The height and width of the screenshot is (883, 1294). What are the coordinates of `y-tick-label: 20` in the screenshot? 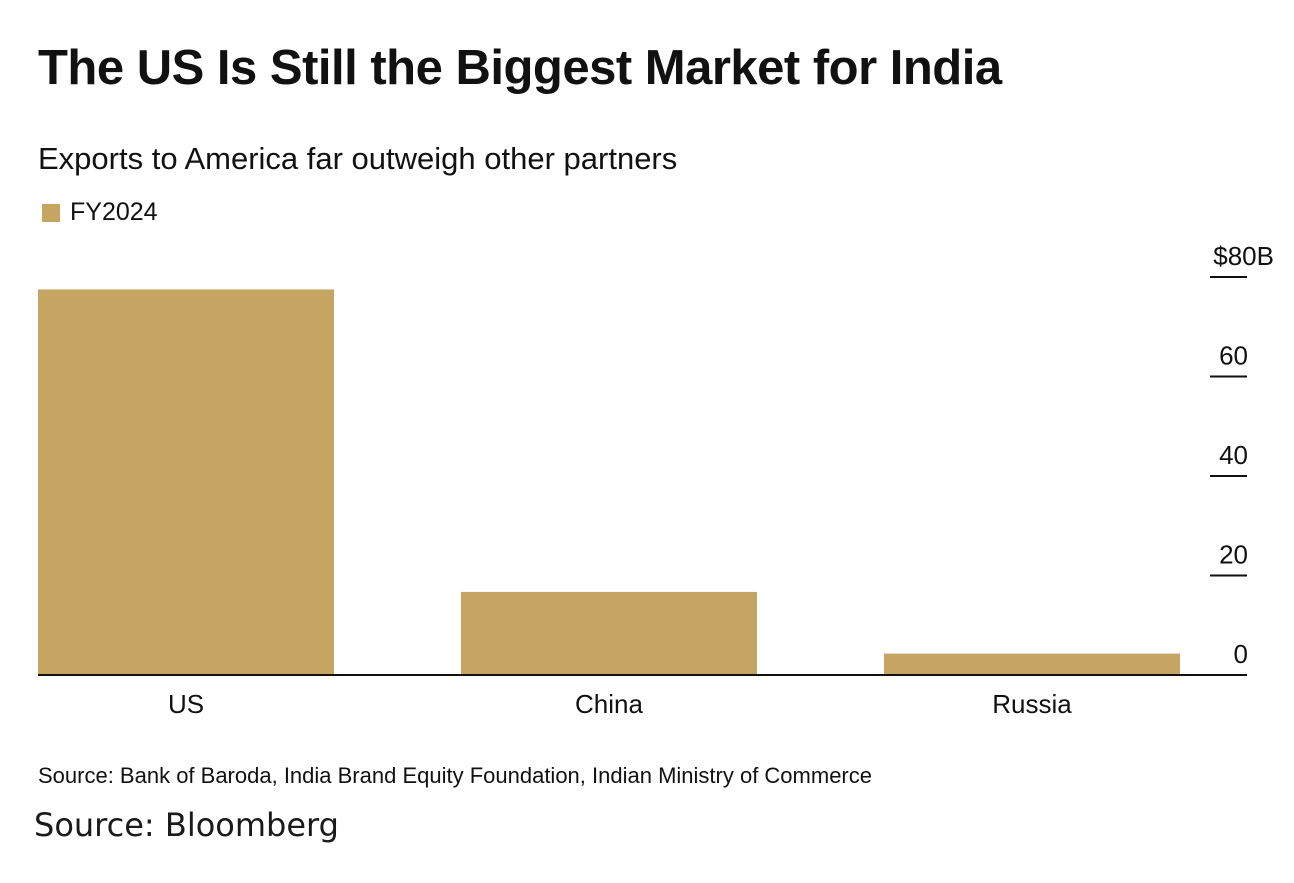 It's located at (1233, 555).